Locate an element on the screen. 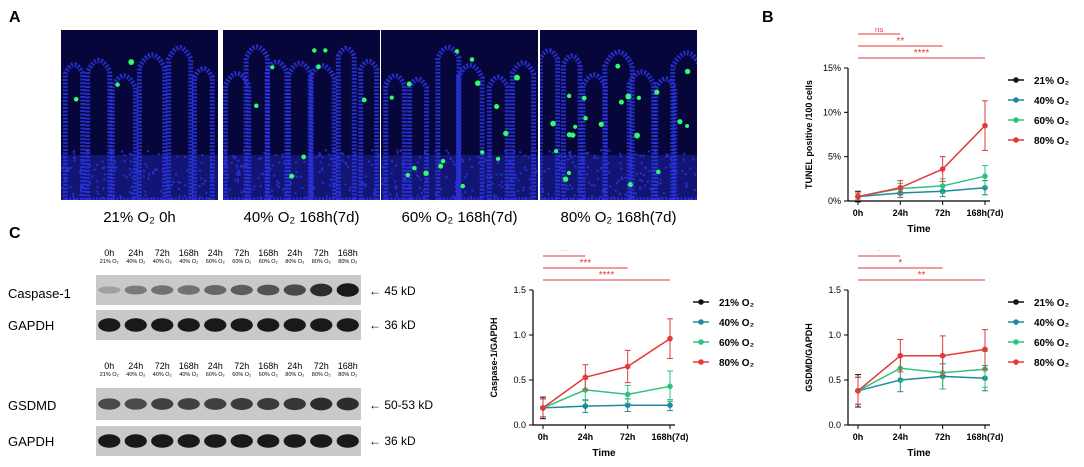 The width and height of the screenshot is (1084, 467). lane-label: 24h 60% O₂ is located at coordinates (215, 256).